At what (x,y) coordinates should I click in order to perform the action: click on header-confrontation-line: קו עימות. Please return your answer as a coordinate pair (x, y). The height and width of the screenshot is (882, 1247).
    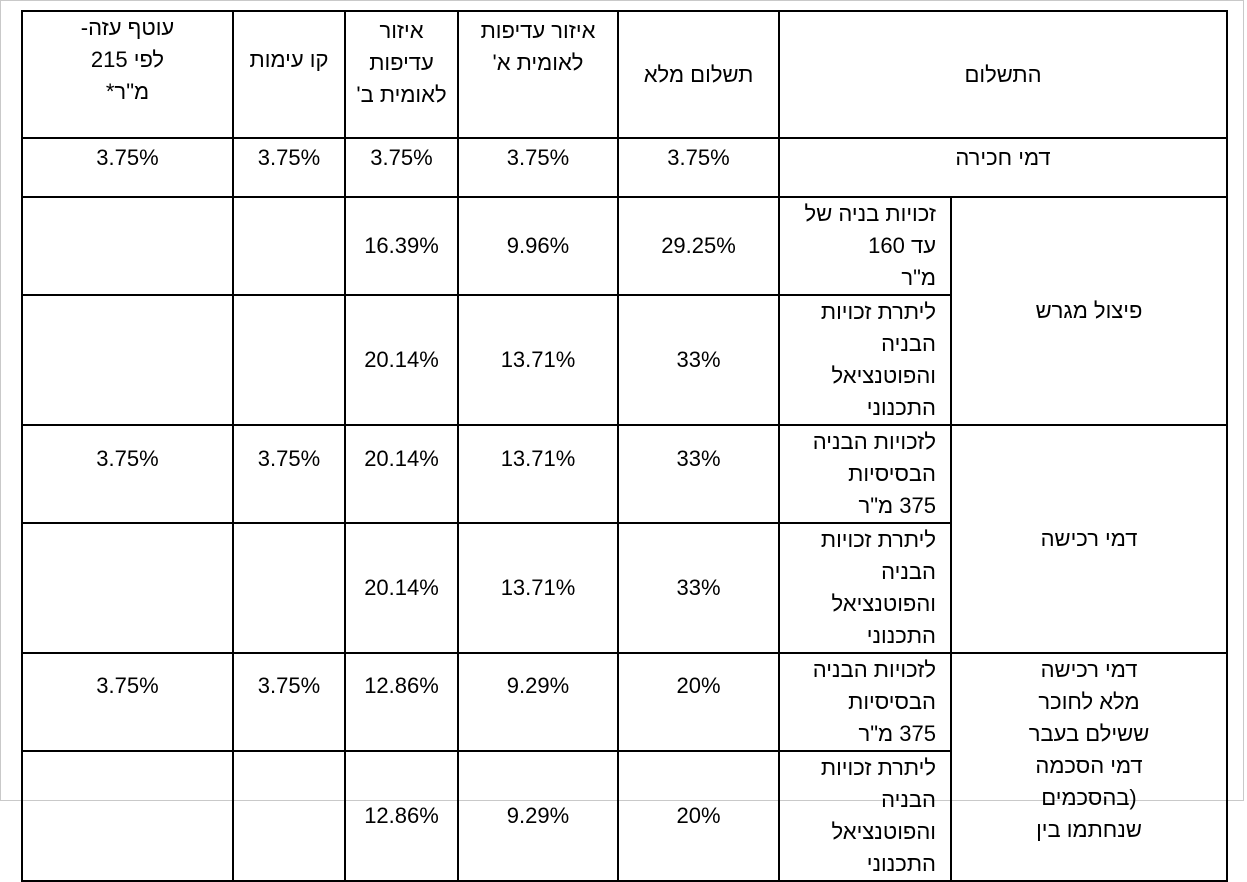
    Looking at the image, I should click on (289, 74).